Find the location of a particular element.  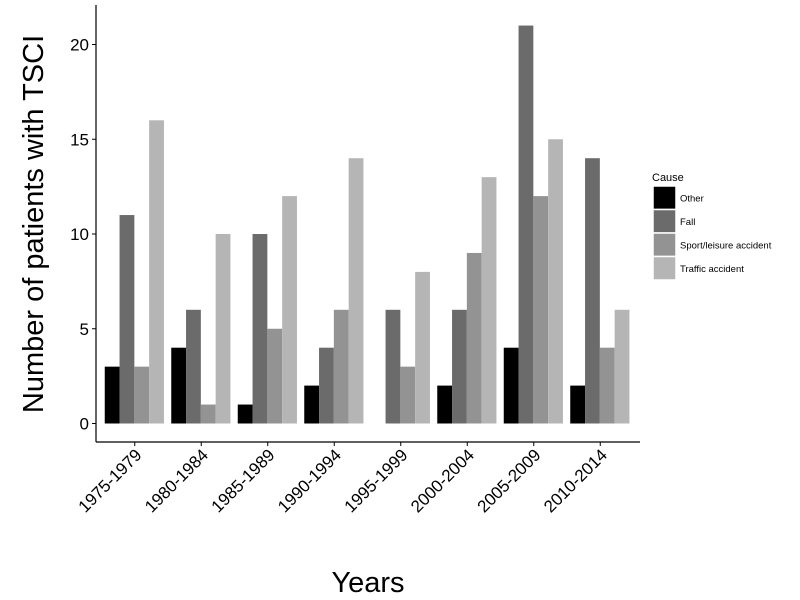

legend-key-sport-leisure-accident is located at coordinates (664, 245).